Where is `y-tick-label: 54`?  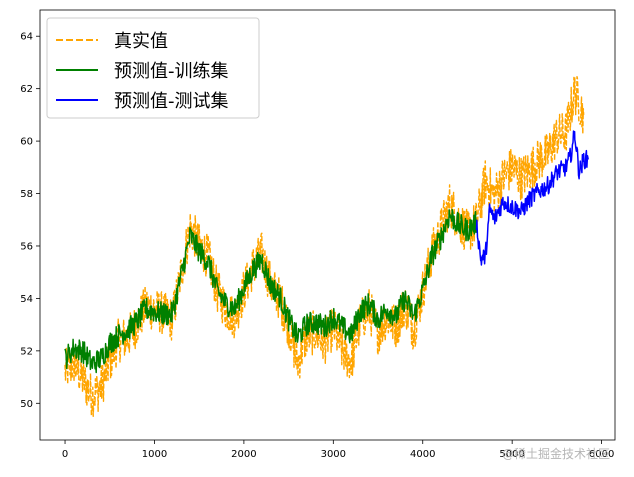
y-tick-label: 54 is located at coordinates (26, 299).